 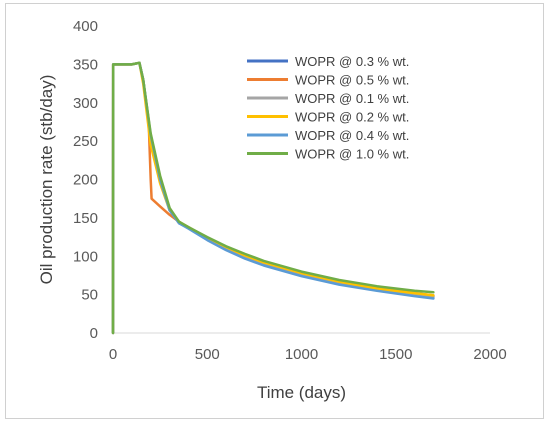 What do you see at coordinates (85, 26) in the screenshot?
I see `y-tick-label: 400` at bounding box center [85, 26].